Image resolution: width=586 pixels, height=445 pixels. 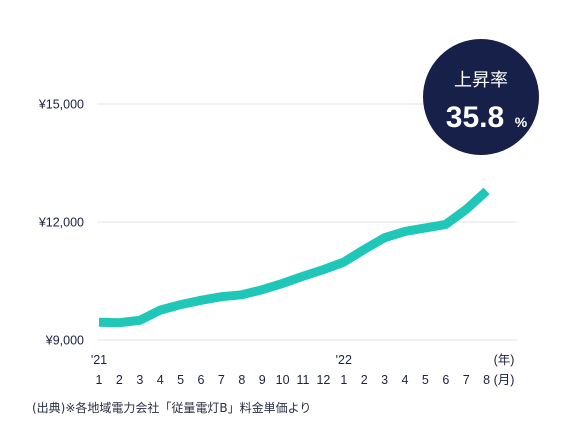 I want to click on y-axis-ticks: ¥9,000 ¥12,000 ¥15,000, so click(x=61, y=223).